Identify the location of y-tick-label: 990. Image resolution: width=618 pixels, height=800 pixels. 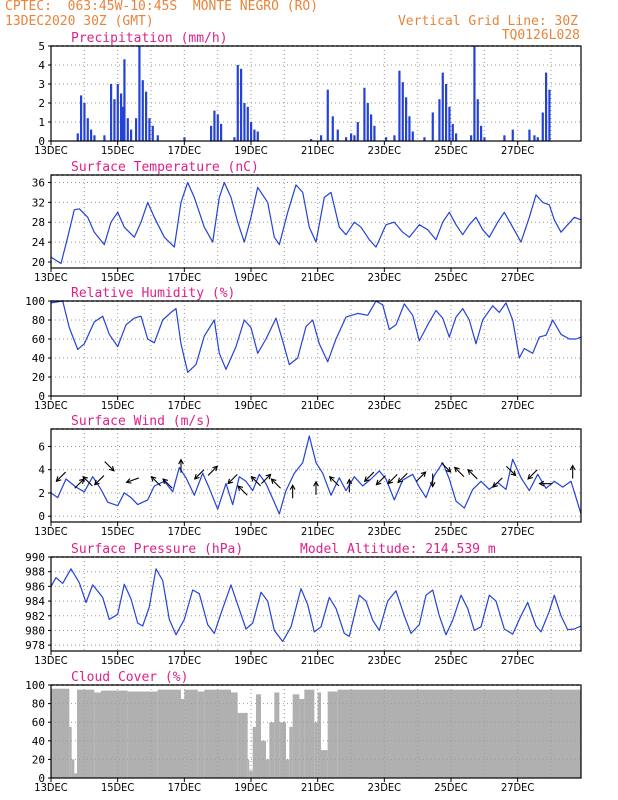
(35, 557).